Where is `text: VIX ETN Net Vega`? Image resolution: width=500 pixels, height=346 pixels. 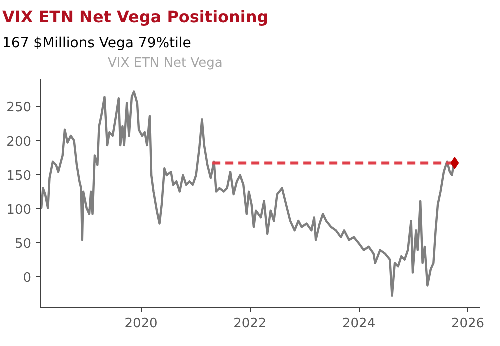 text: VIX ETN Net Vega is located at coordinates (165, 63).